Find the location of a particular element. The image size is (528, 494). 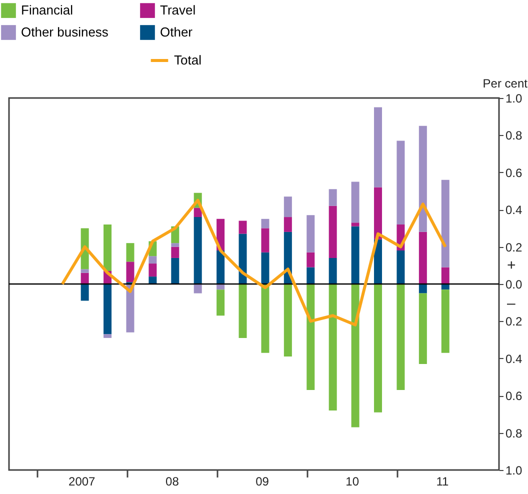

x-tick-label: 11 is located at coordinates (442, 481).